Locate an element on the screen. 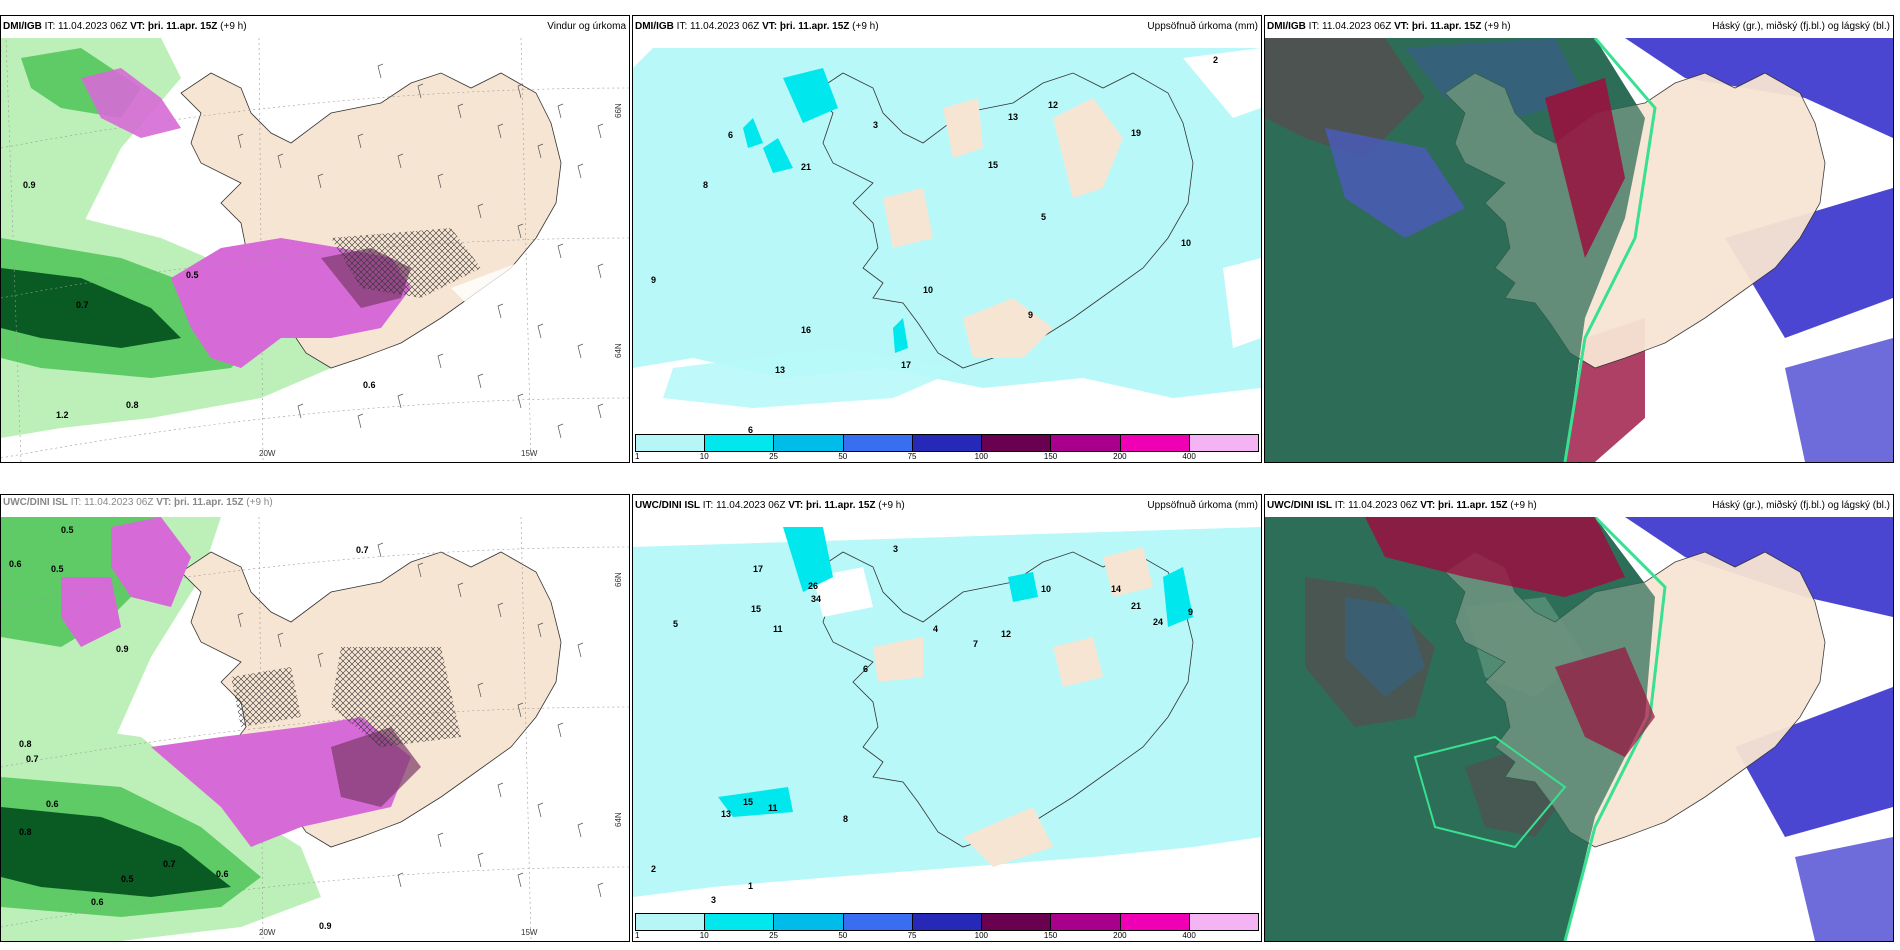  precip-legend is located at coordinates (947, 443).